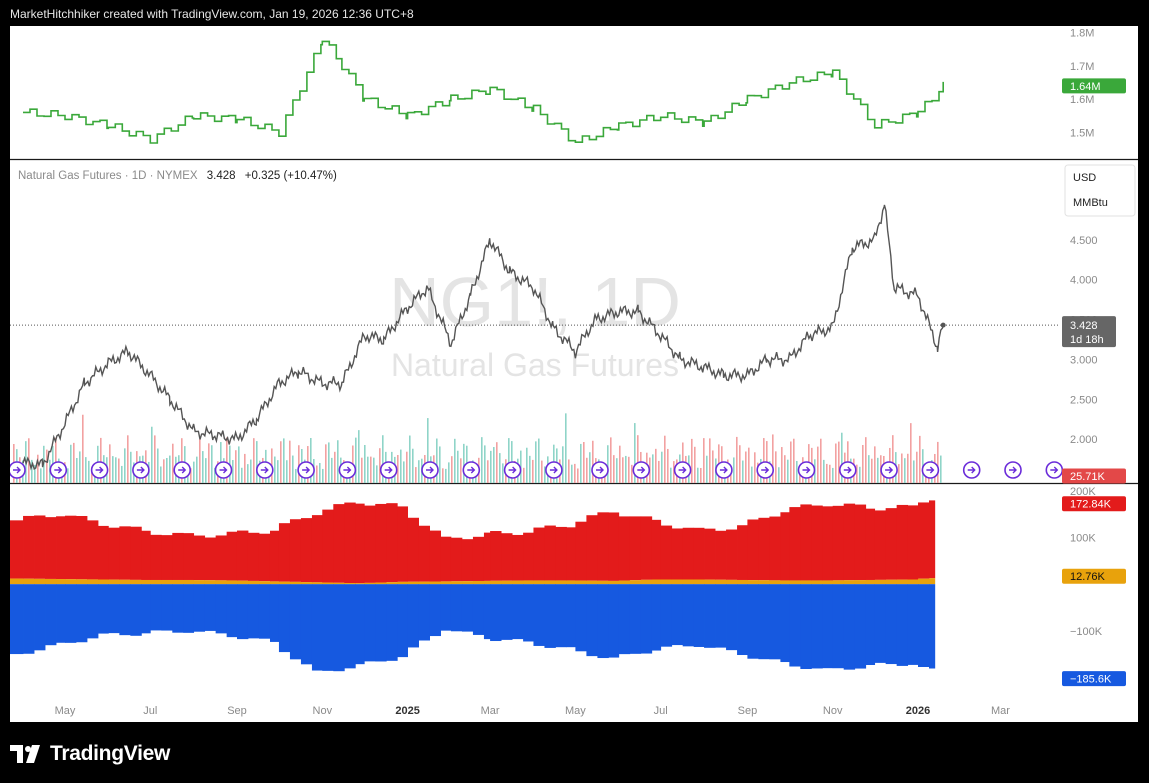 This screenshot has height=783, width=1149. I want to click on x-axis-tick: 2026, so click(918, 711).